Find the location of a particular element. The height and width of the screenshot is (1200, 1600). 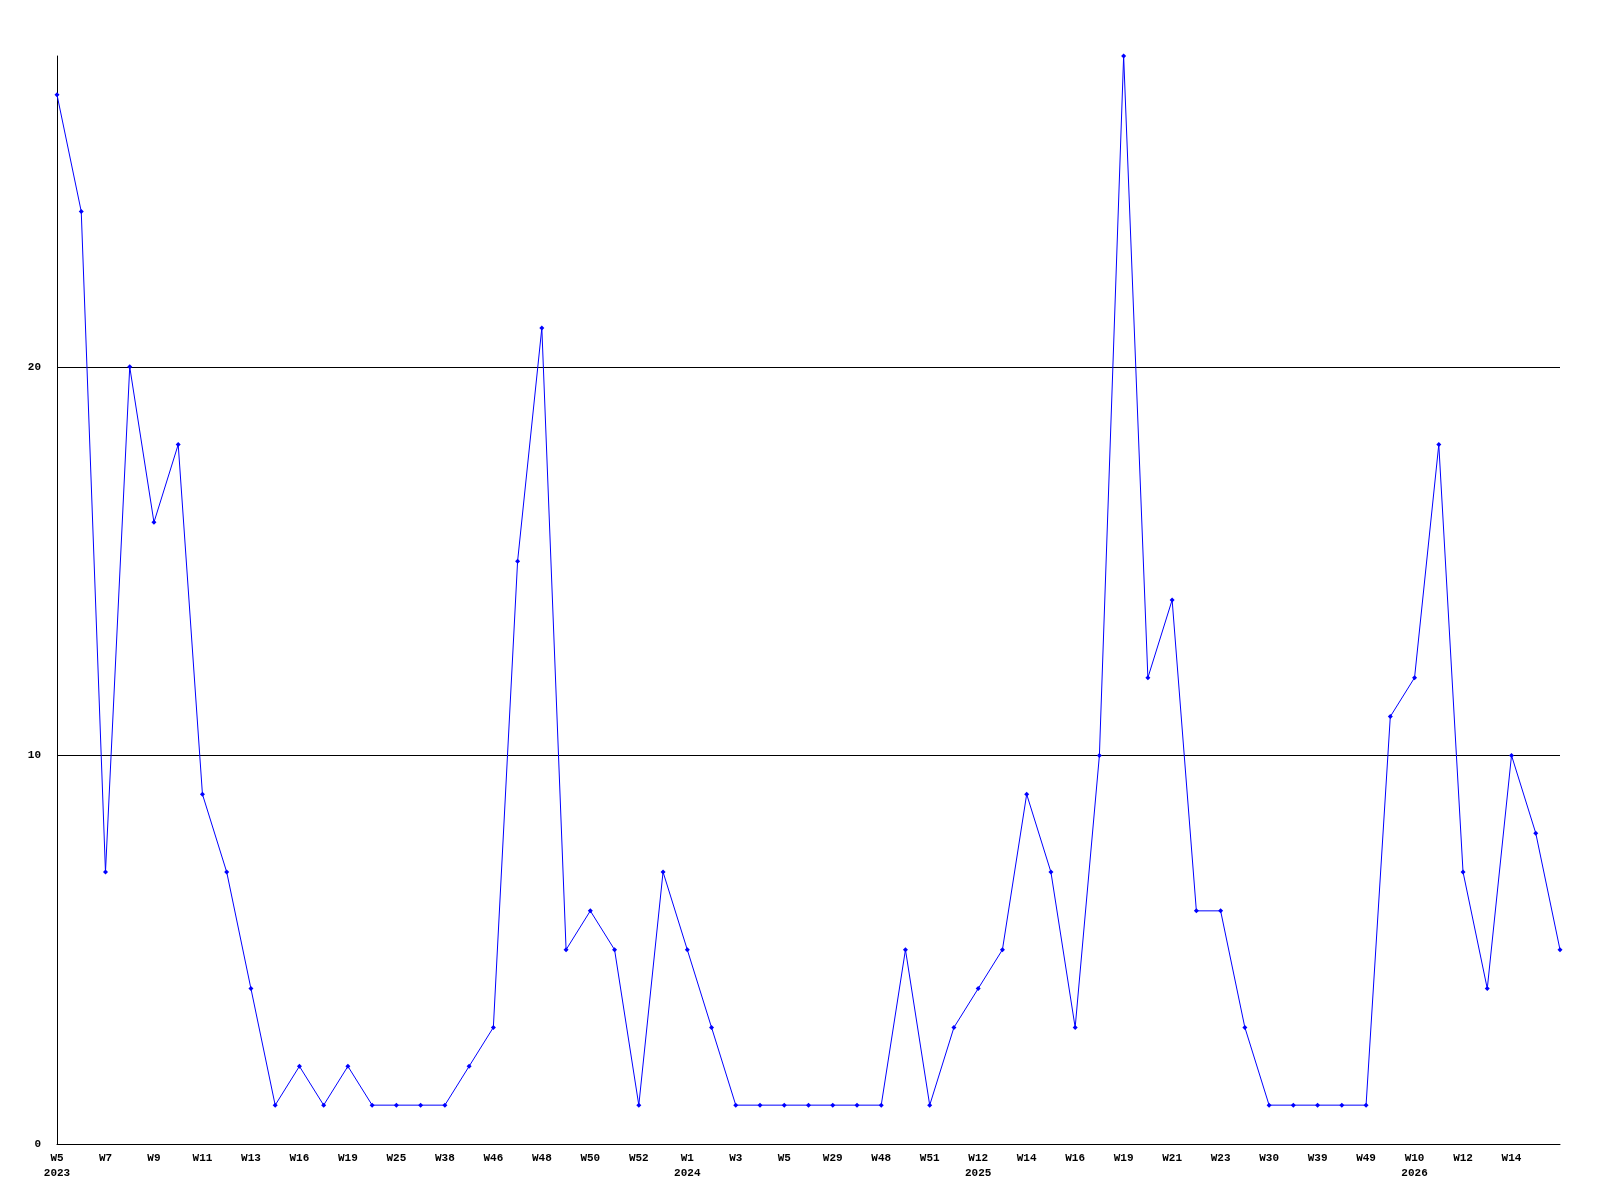

x-tick-label: W23 is located at coordinates (1220, 1157).